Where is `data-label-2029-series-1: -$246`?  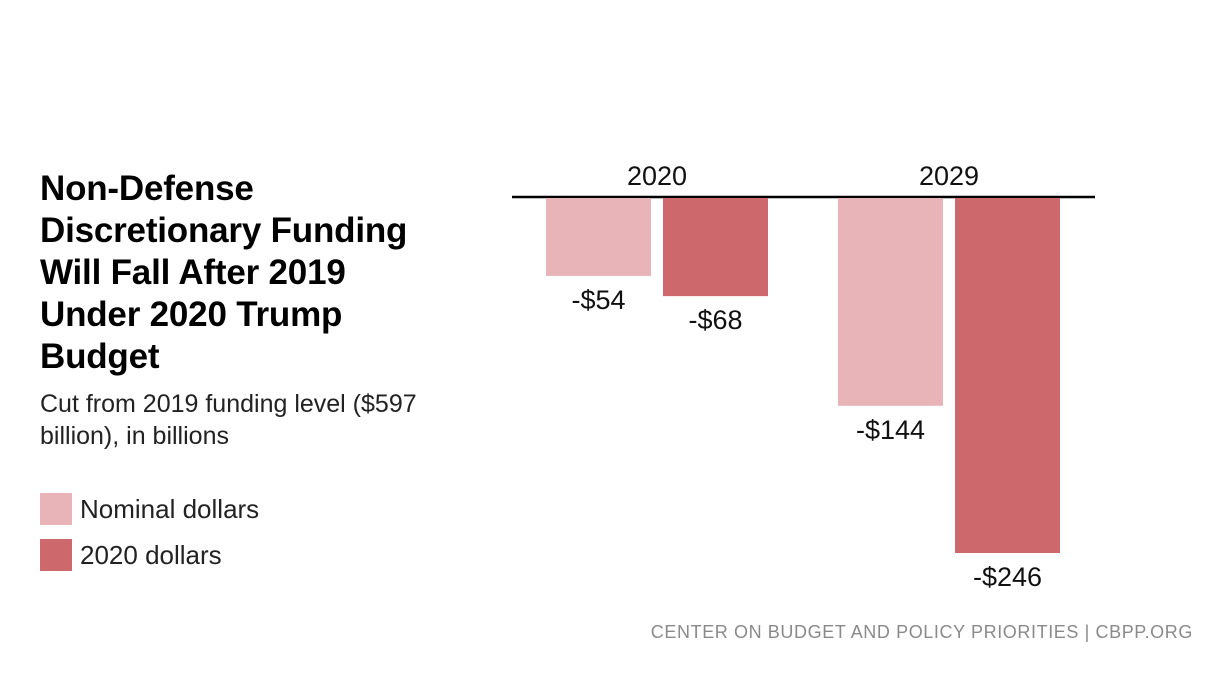 data-label-2029-series-1: -$246 is located at coordinates (1007, 577).